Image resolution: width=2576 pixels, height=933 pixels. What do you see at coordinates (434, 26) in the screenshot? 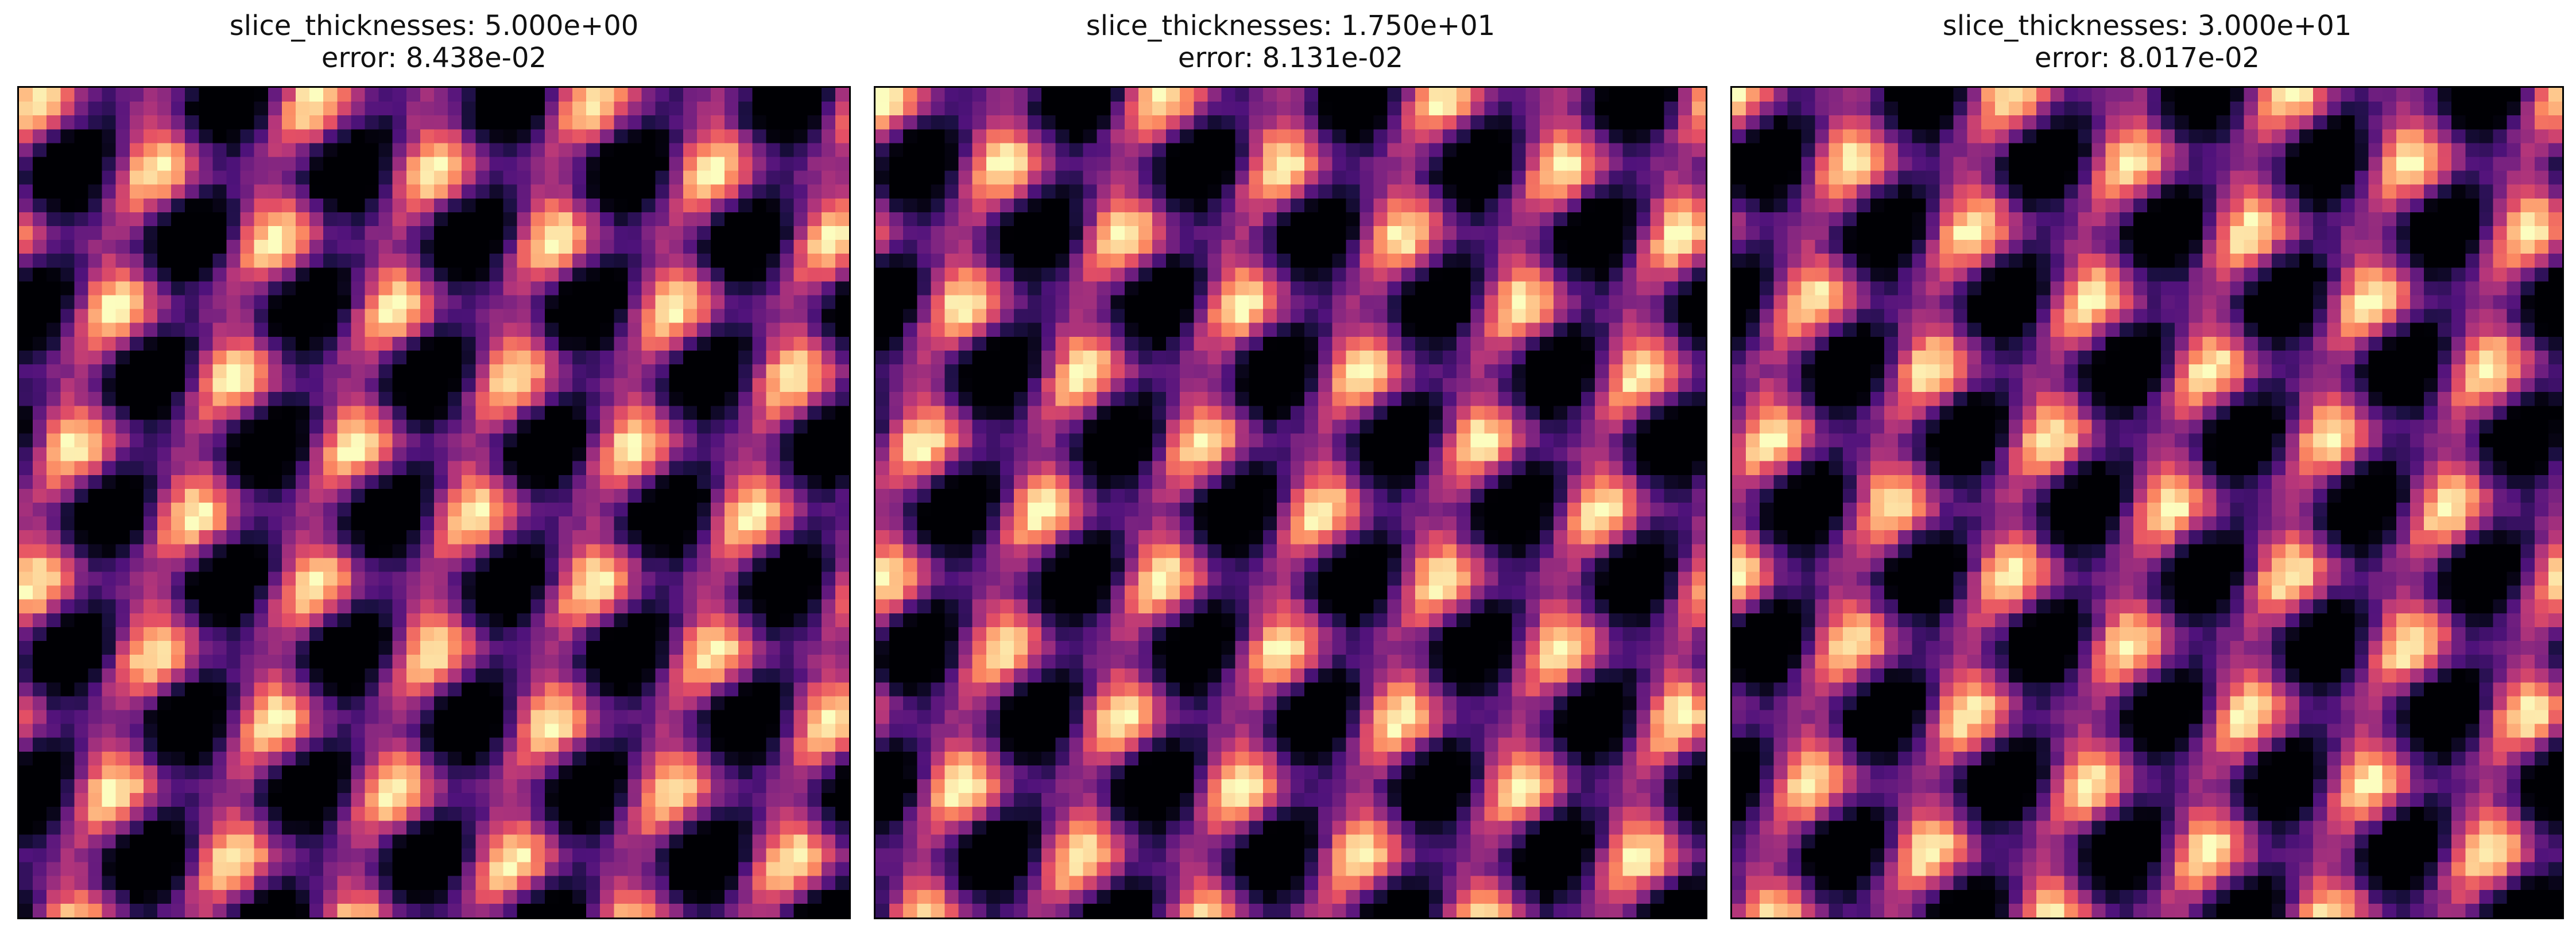
I see `panel-title-parameter: slice_thicknesses: 5.000e+00` at bounding box center [434, 26].